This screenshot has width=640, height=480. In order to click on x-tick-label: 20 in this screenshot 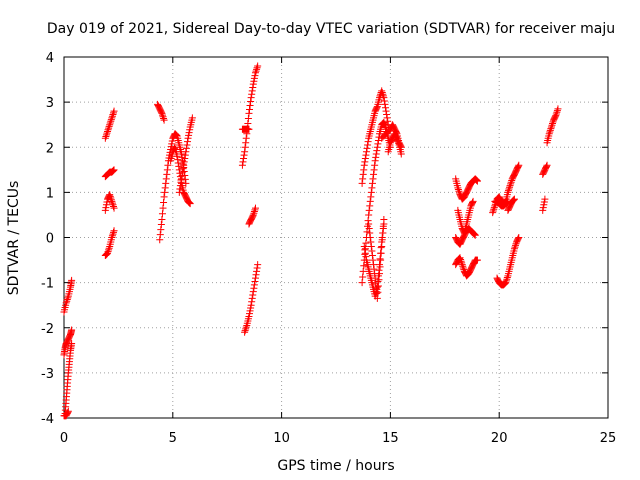, I will do `click(499, 438)`.